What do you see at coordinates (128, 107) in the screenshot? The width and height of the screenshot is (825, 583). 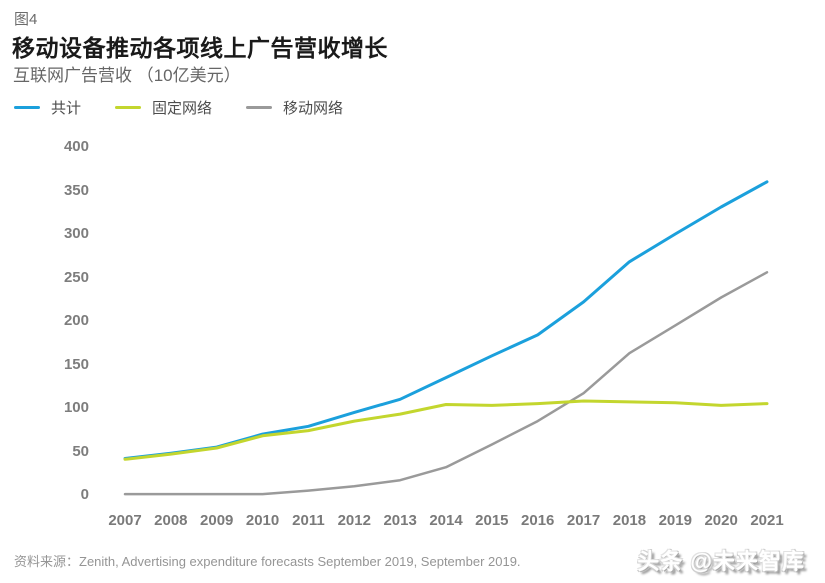 I see `legend-swatch-fixed-icon` at bounding box center [128, 107].